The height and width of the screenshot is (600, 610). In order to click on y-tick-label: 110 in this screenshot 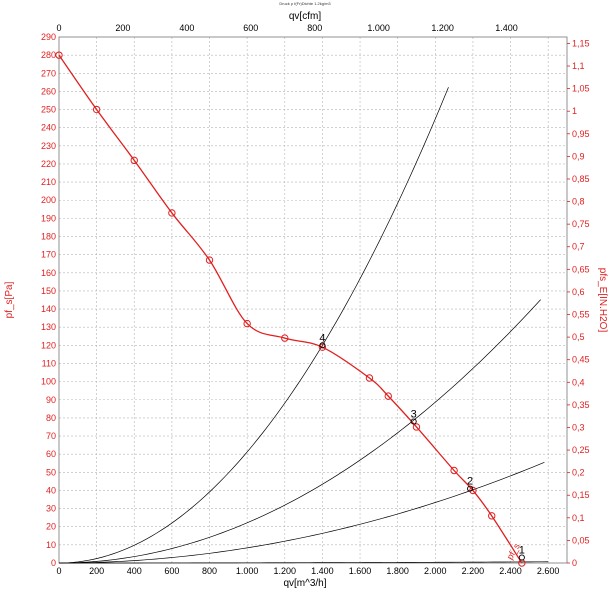, I will do `click(49, 363)`.